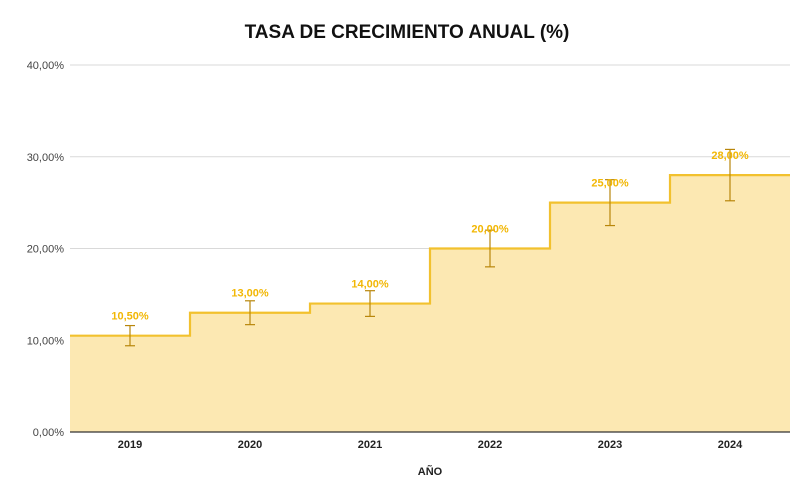  I want to click on data-label: 10,50%, so click(130, 317).